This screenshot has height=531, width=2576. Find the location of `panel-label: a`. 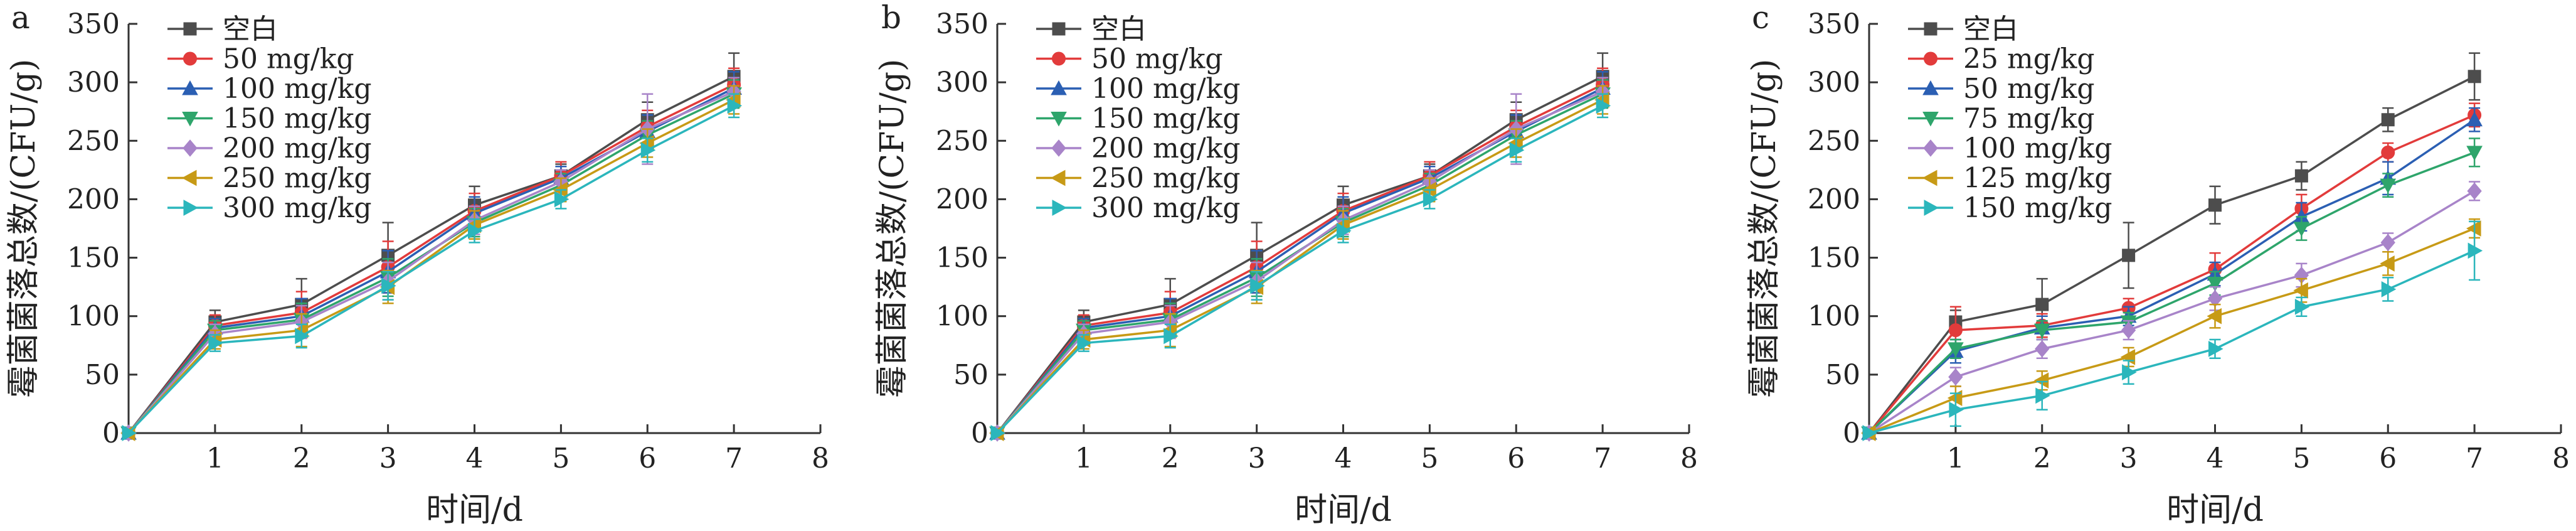

panel-label: a is located at coordinates (20, 18).